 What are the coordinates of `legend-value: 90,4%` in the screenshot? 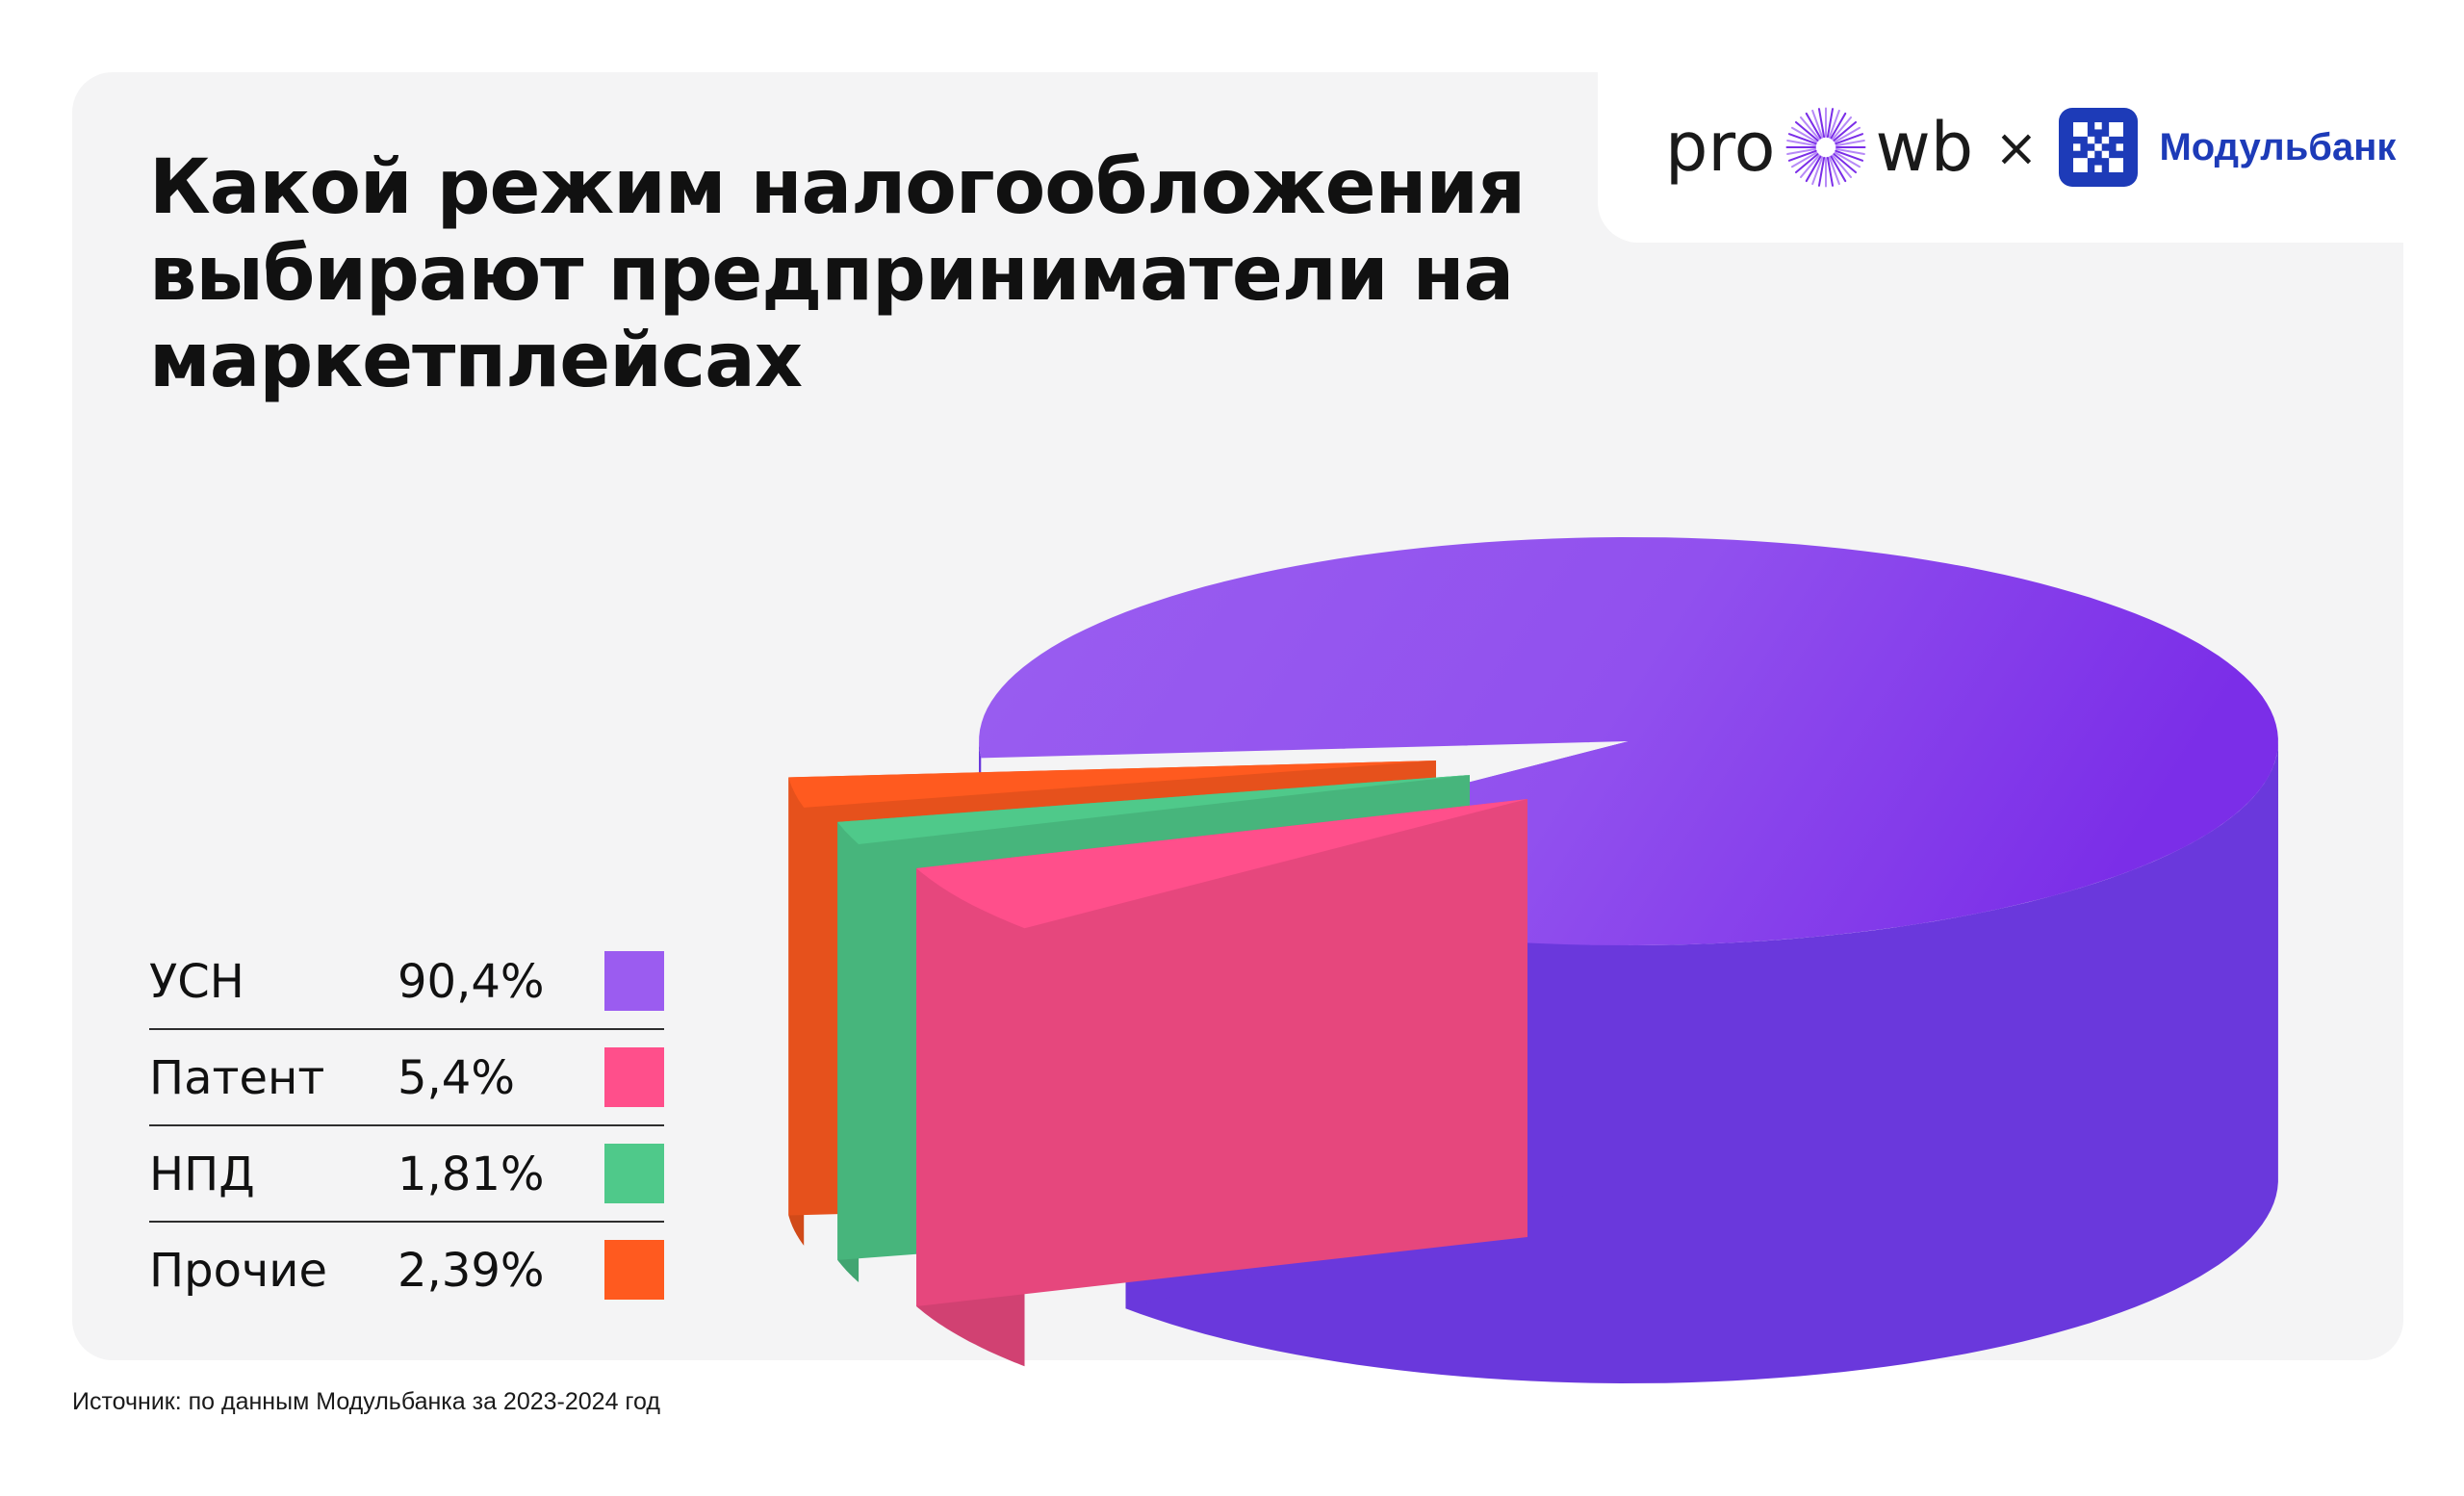 It's located at (471, 982).